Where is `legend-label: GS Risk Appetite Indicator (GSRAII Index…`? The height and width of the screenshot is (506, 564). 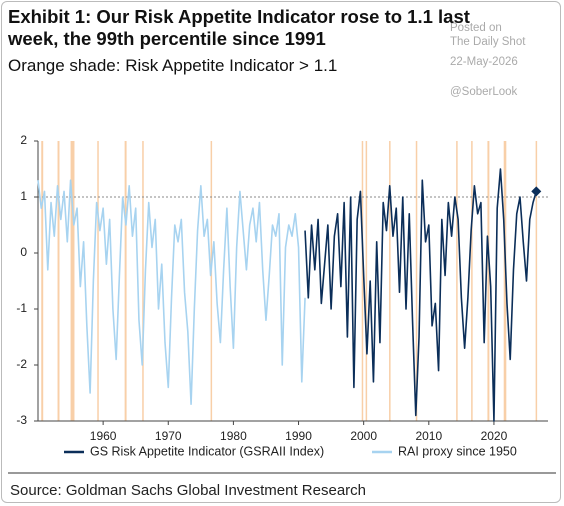
legend-label: GS Risk Appetite Indicator (GSRAII Index… is located at coordinates (207, 451).